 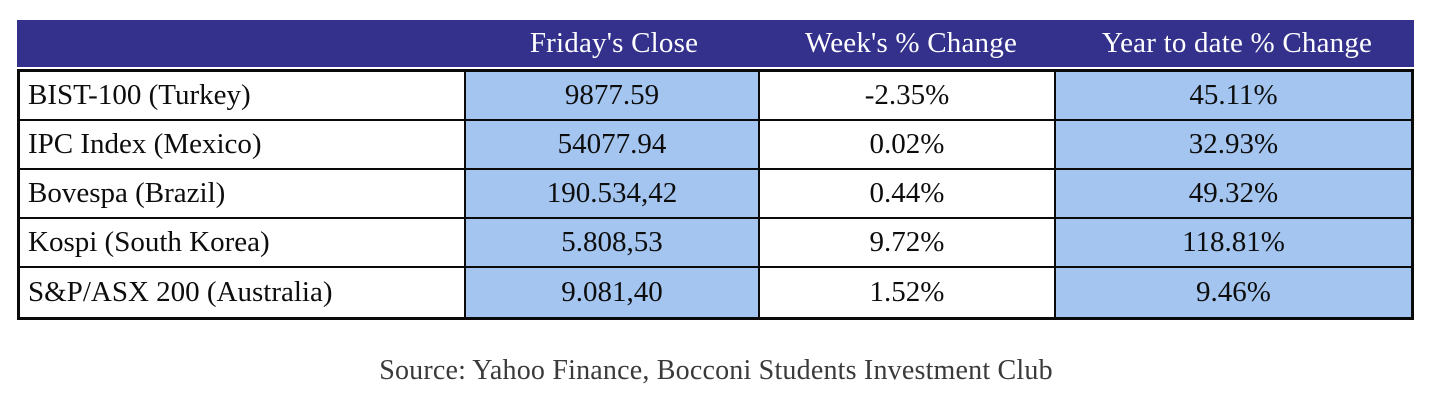 What do you see at coordinates (1233, 95) in the screenshot?
I see `ytd-change-cell: 45.11%` at bounding box center [1233, 95].